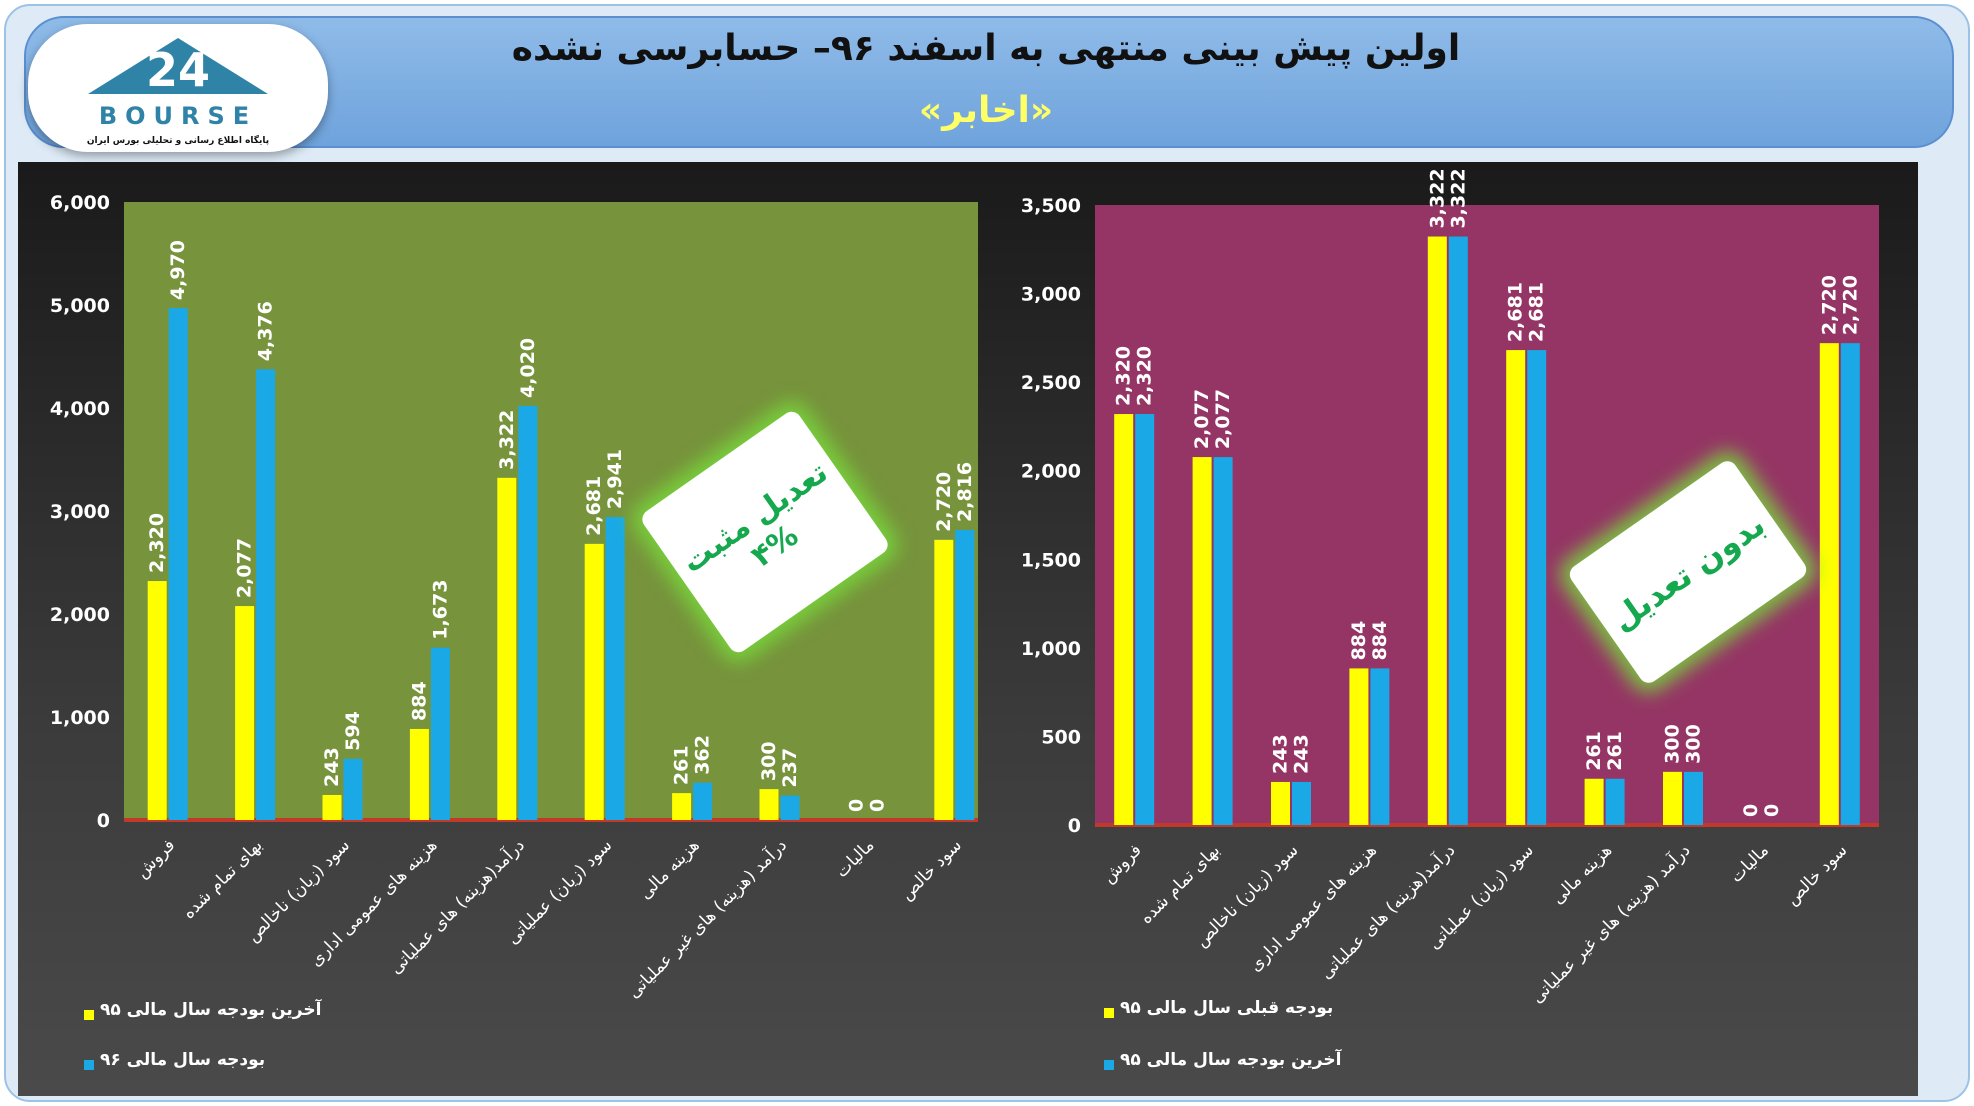  I want to click on logo-24-icon: 24, so click(178, 67).